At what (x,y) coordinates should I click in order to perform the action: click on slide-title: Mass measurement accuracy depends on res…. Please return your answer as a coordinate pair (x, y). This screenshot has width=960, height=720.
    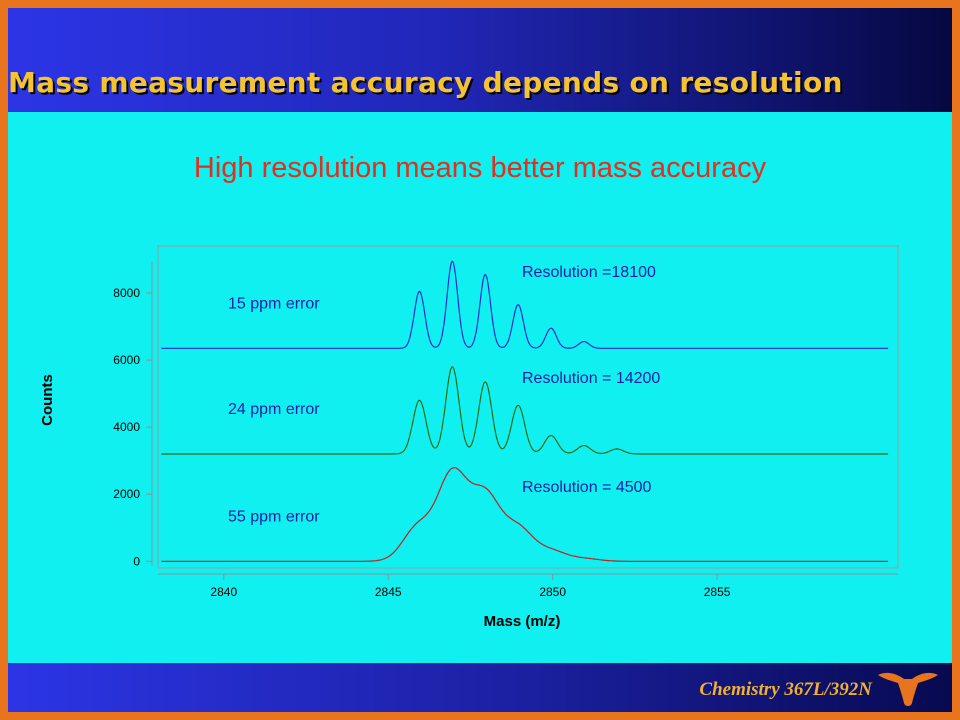
    Looking at the image, I should click on (425, 82).